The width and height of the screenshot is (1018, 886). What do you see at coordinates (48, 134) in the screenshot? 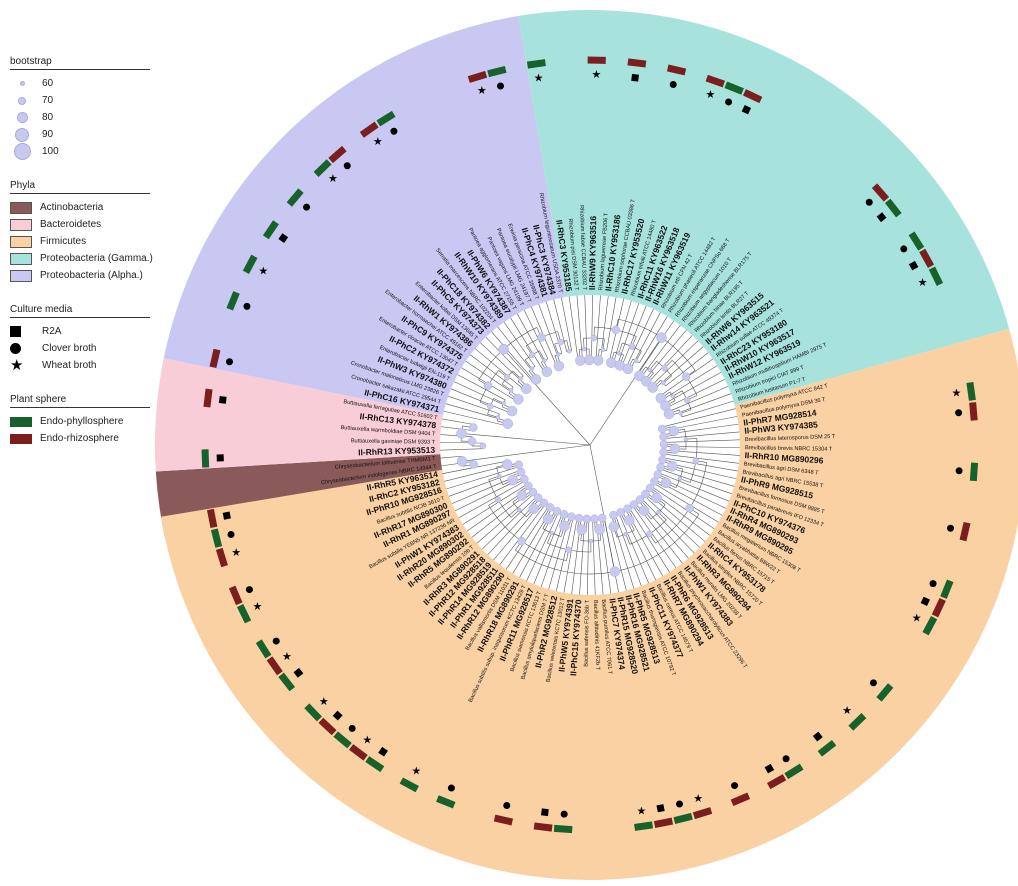
I see `legend-bootstrap-value: 90` at bounding box center [48, 134].